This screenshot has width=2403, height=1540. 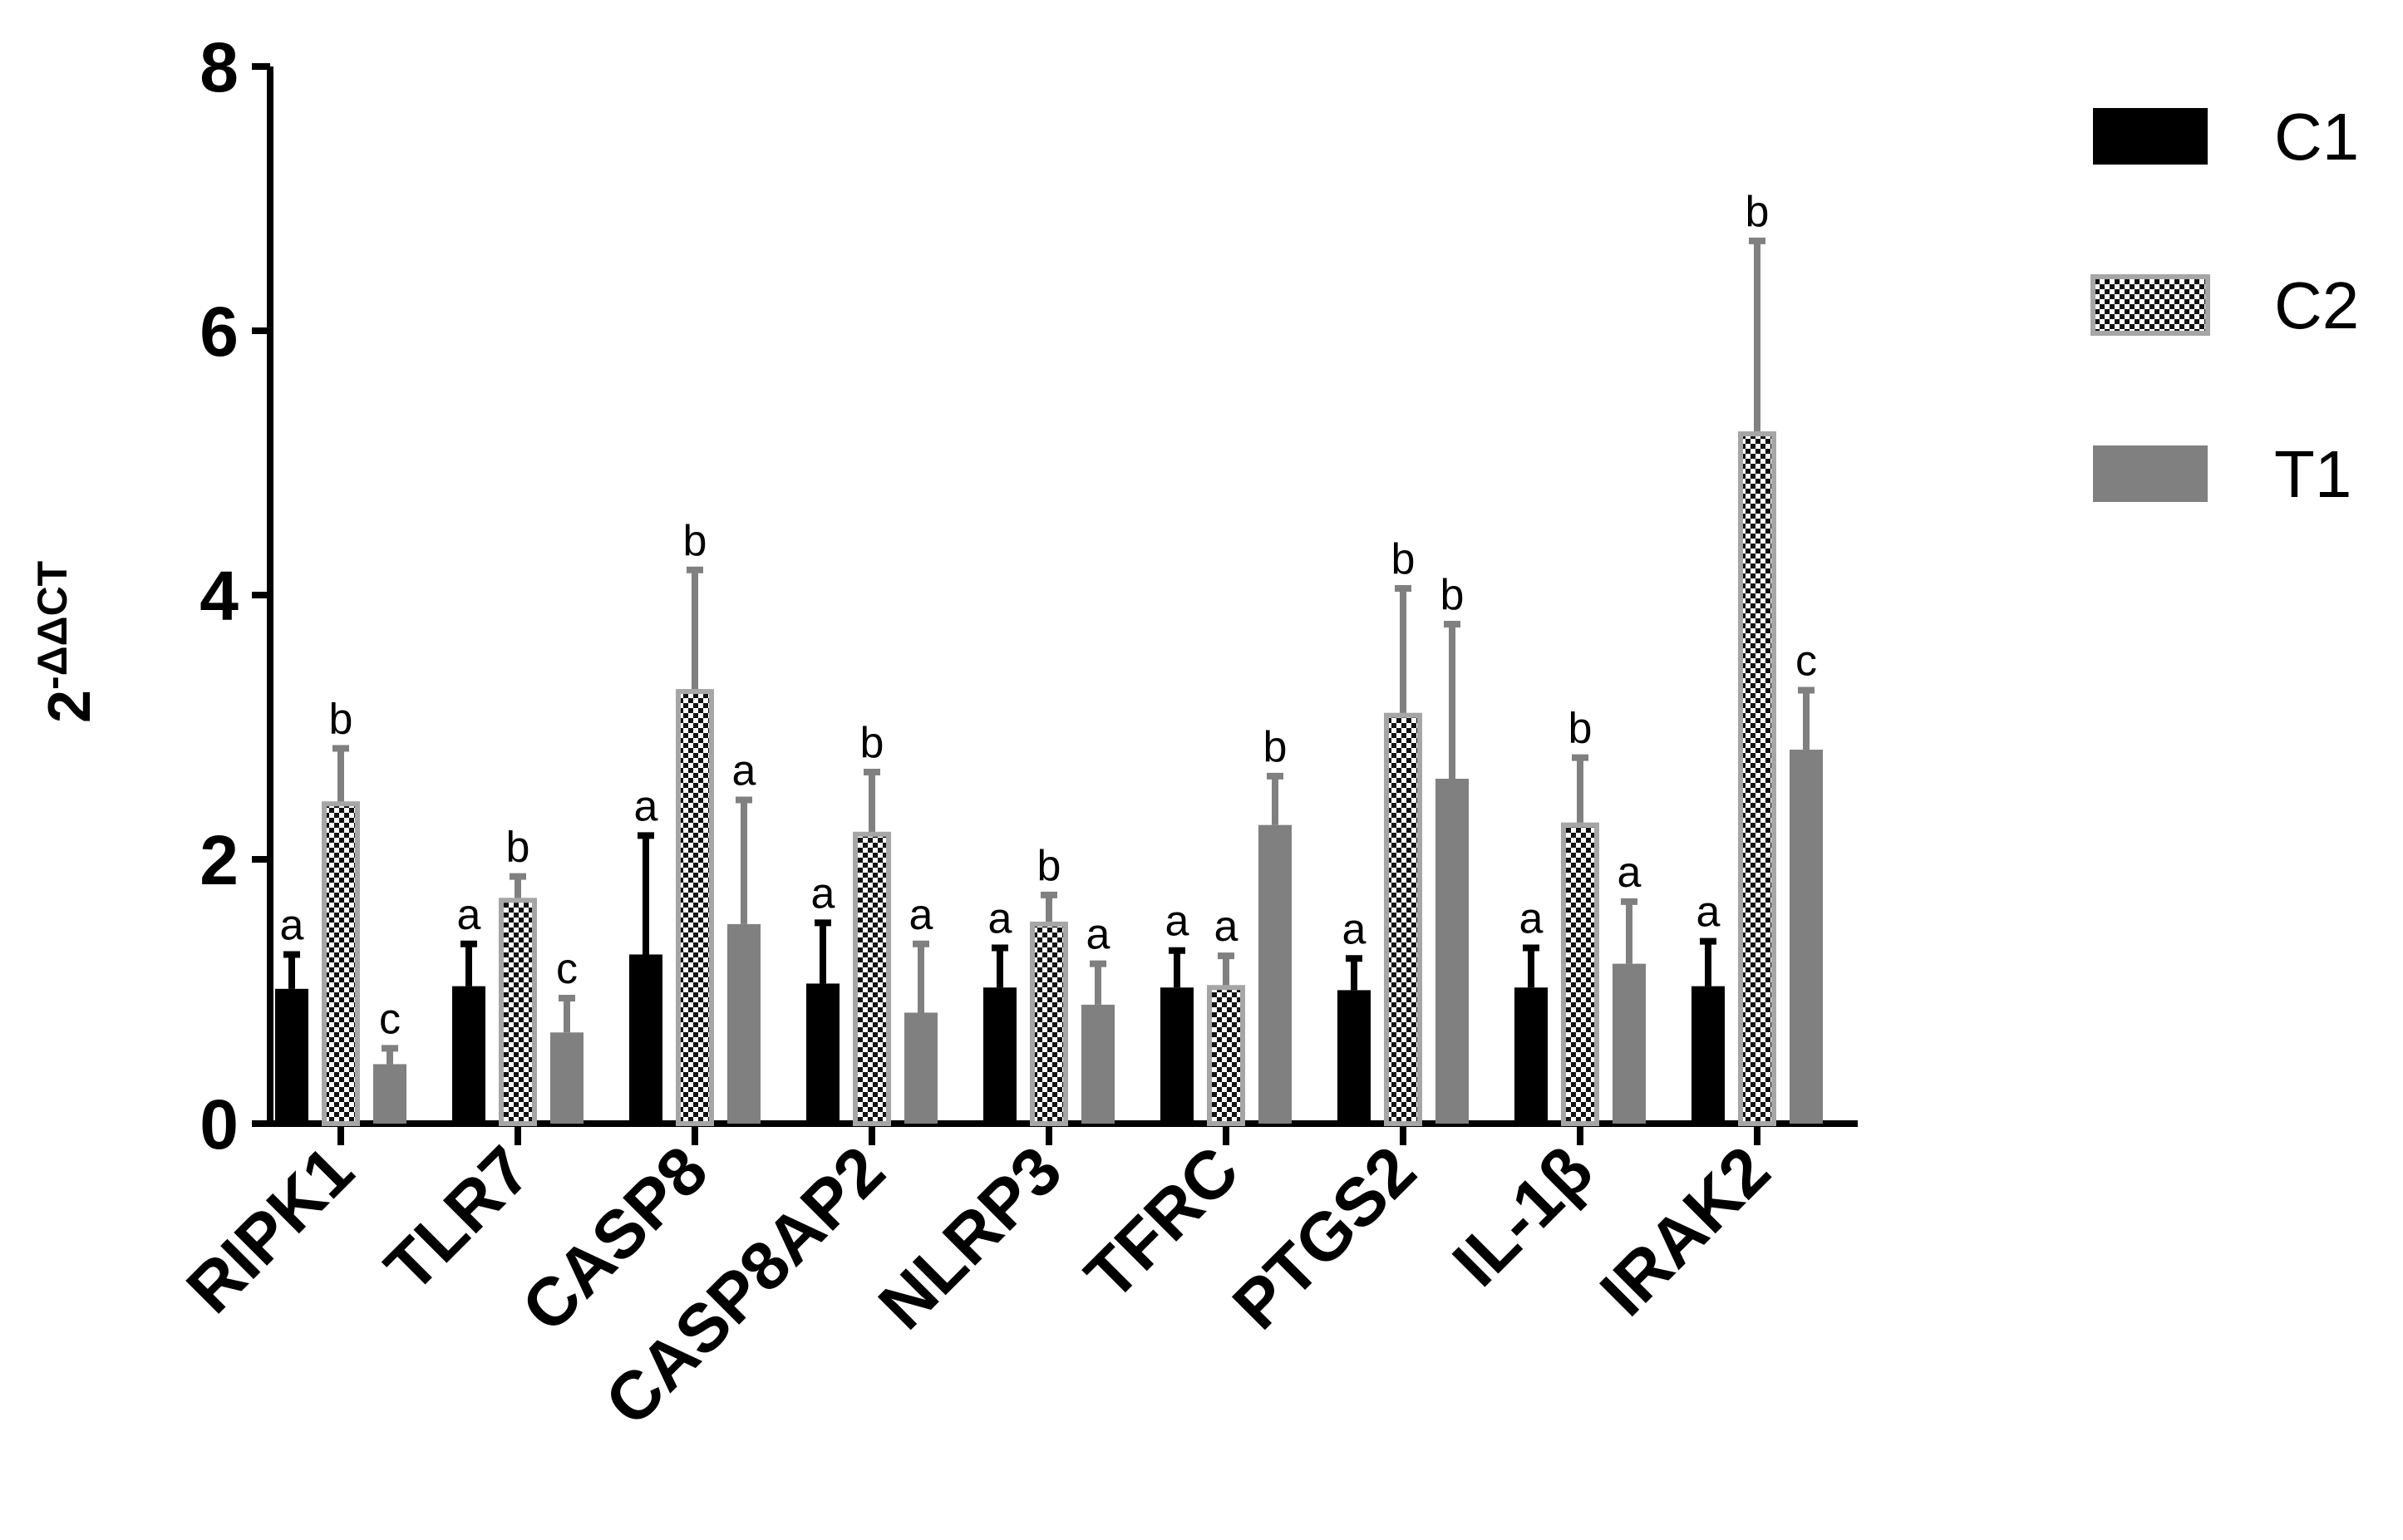 What do you see at coordinates (219, 860) in the screenshot?
I see `y-tick-label: 2` at bounding box center [219, 860].